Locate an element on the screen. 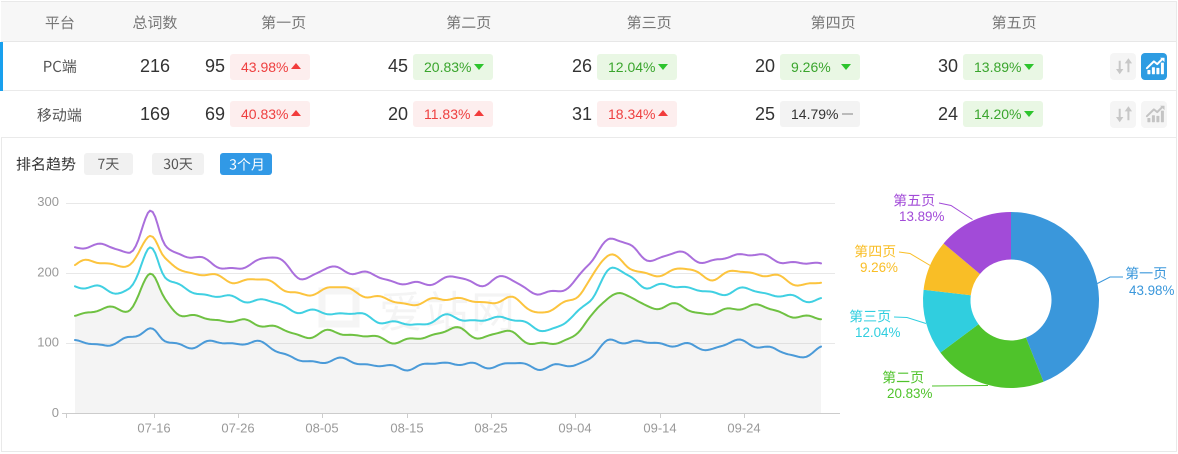 This screenshot has height=454, width=1178. svg-text: 09-24 is located at coordinates (743, 428).